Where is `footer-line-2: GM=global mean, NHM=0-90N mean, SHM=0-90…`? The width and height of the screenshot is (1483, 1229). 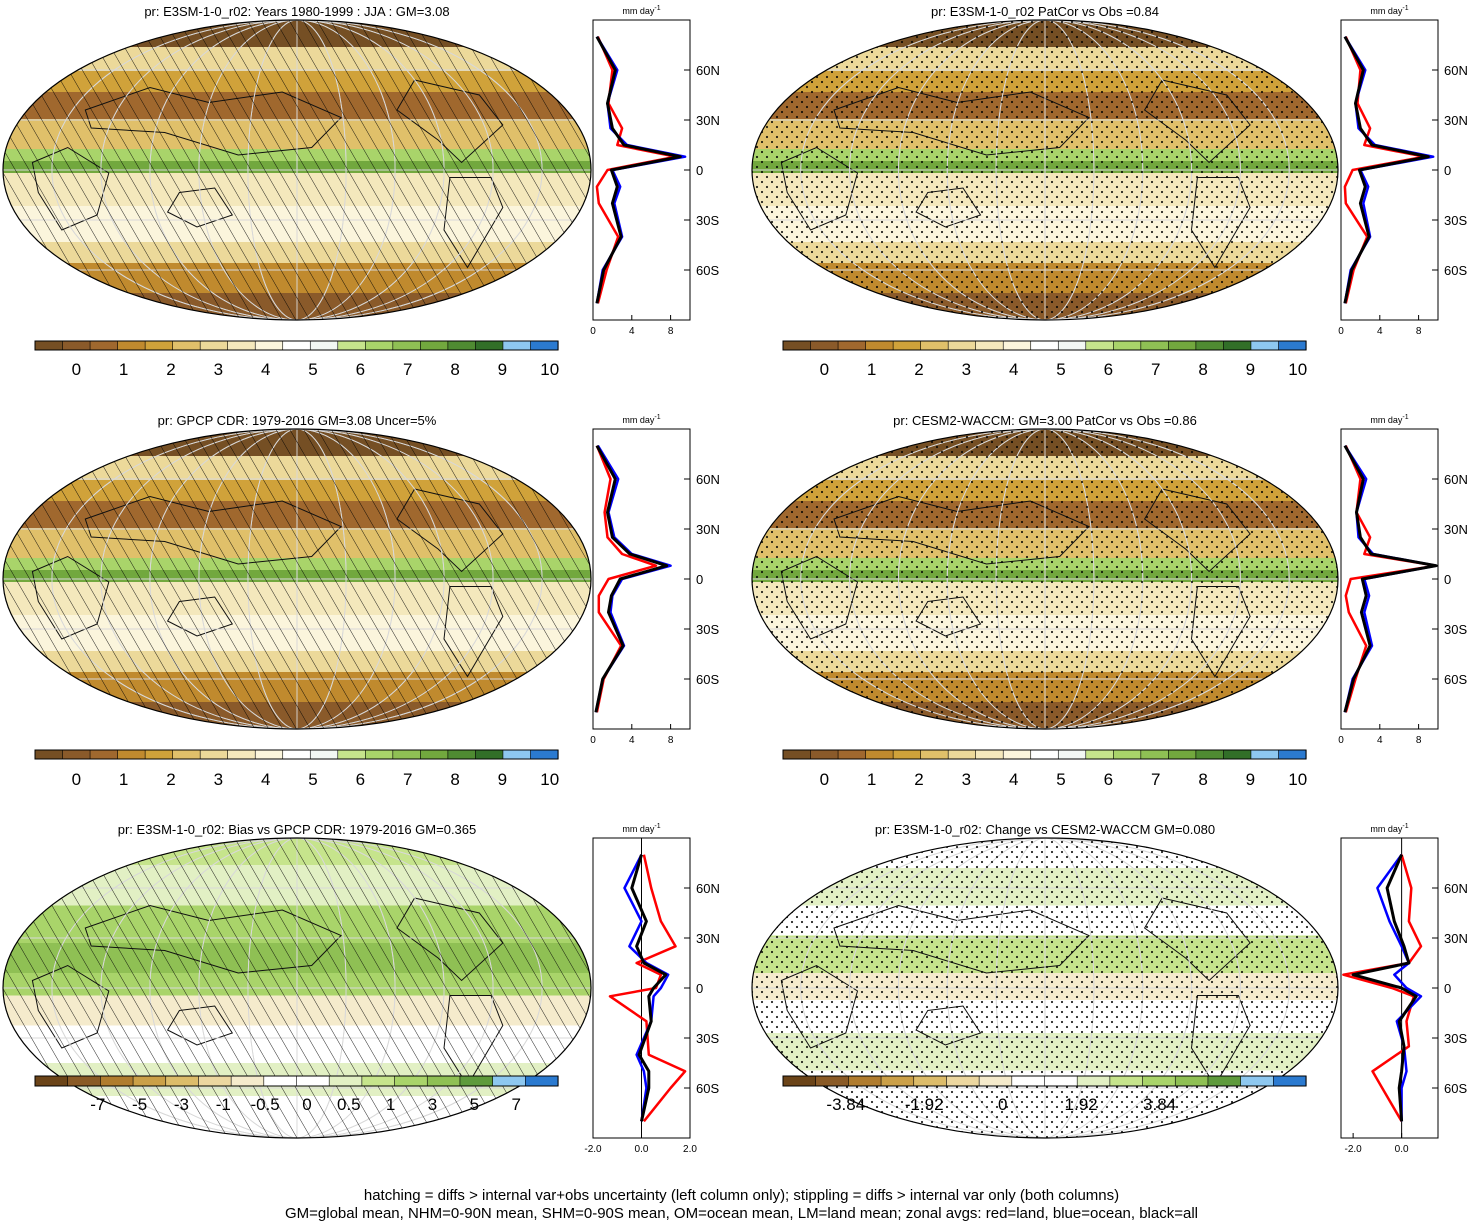
footer-line-2: GM=global mean, NHM=0-90N mean, SHM=0-90… is located at coordinates (741, 1213).